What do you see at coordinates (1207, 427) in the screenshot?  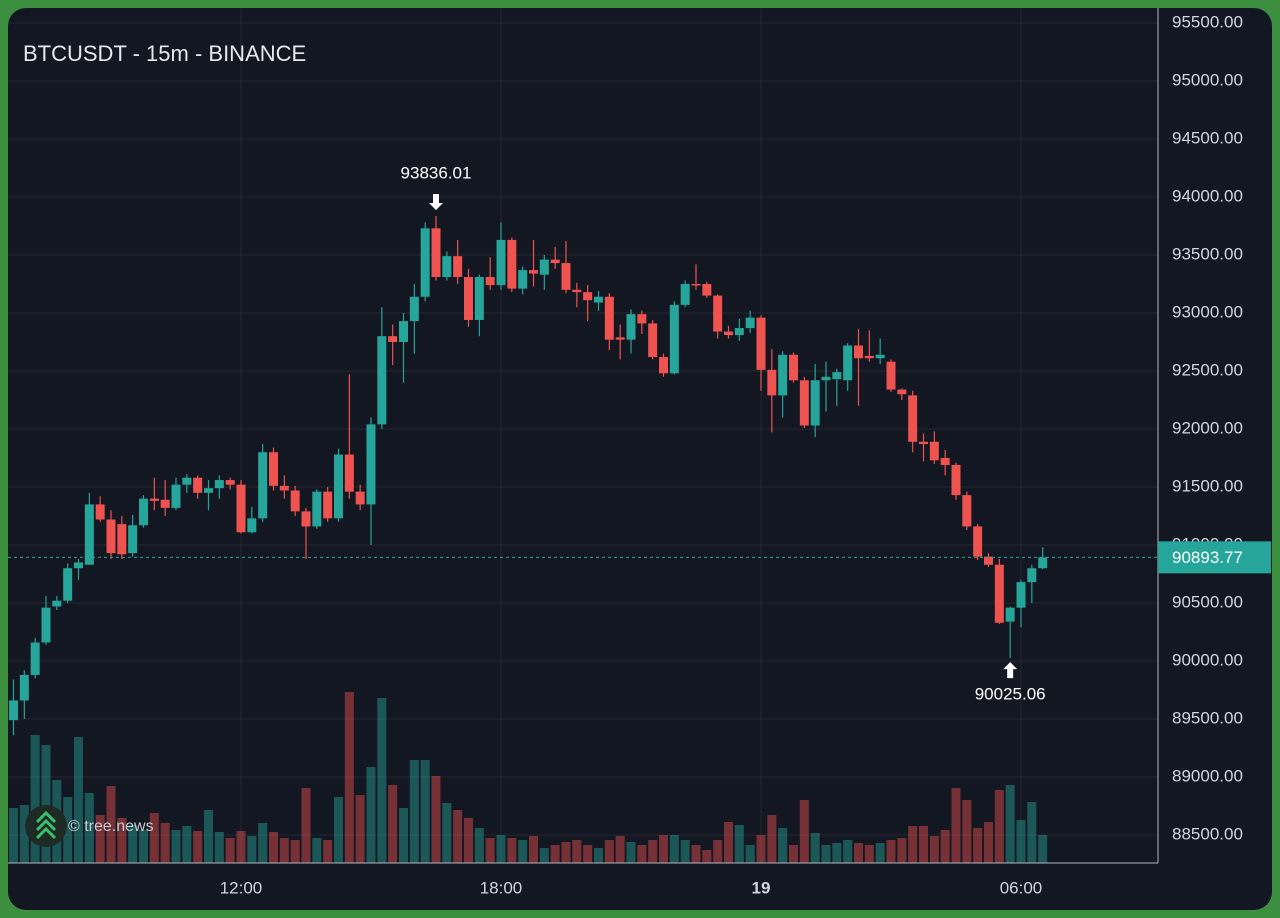 I see `y-tick-label: 92000.00` at bounding box center [1207, 427].